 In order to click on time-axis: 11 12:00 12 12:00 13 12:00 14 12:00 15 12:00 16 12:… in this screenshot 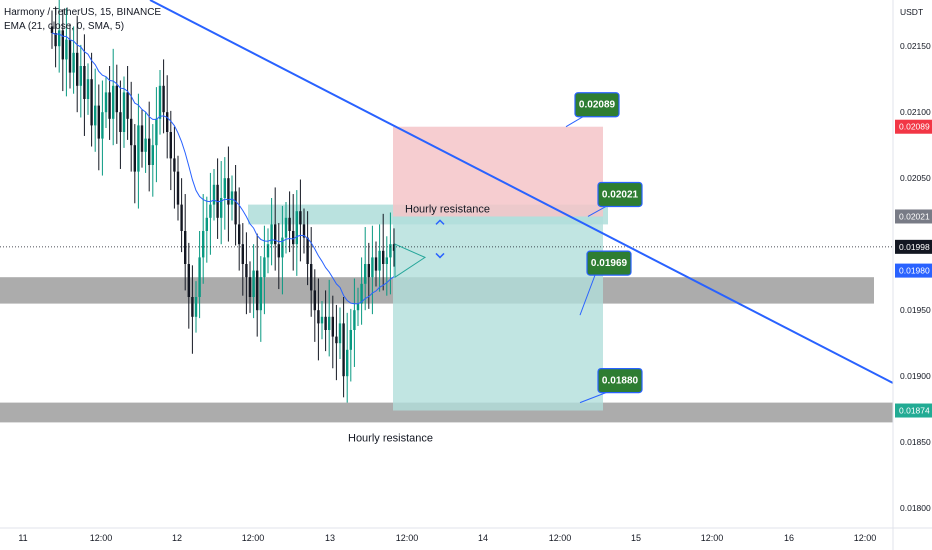, I will do `click(466, 535)`.